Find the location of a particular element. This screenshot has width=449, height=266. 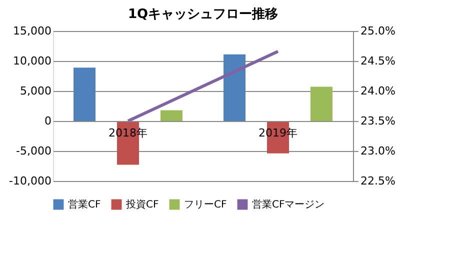

y-tick-label: 0 is located at coordinates (48, 121).